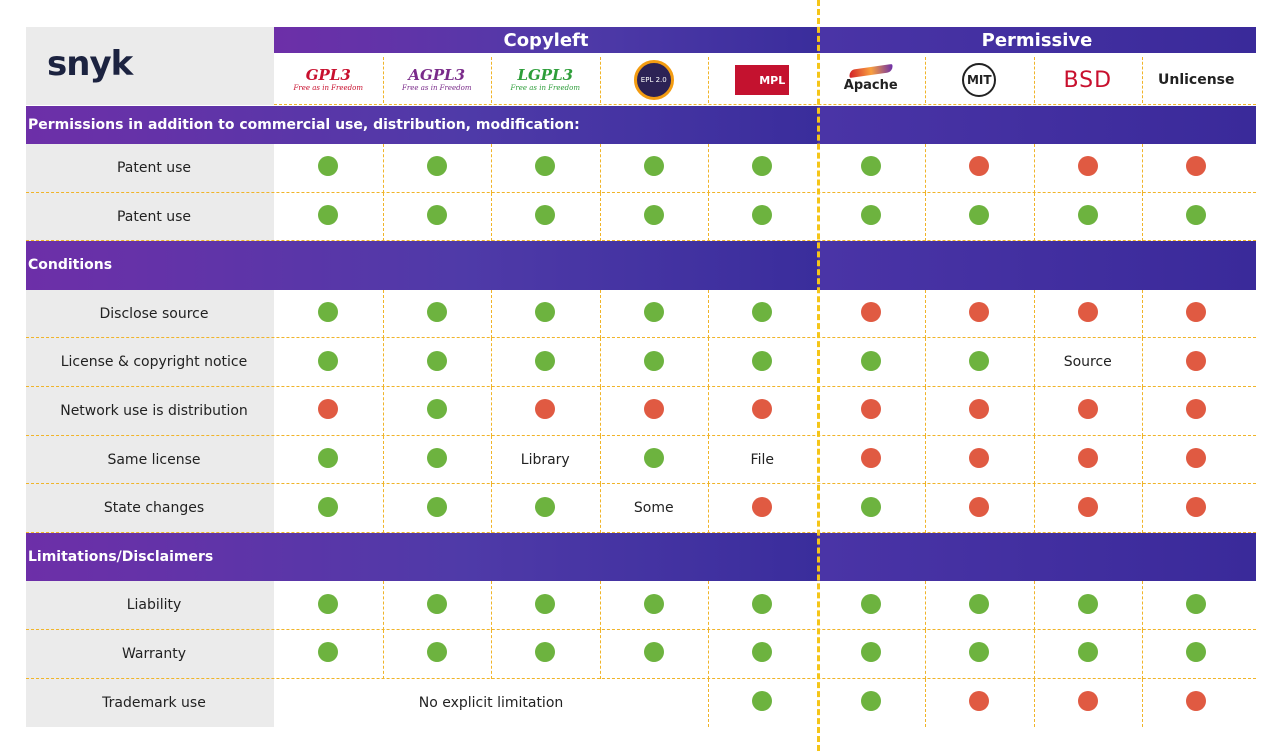 The width and height of the screenshot is (1280, 751). Describe the element at coordinates (154, 508) in the screenshot. I see `row-label: State changes` at that location.